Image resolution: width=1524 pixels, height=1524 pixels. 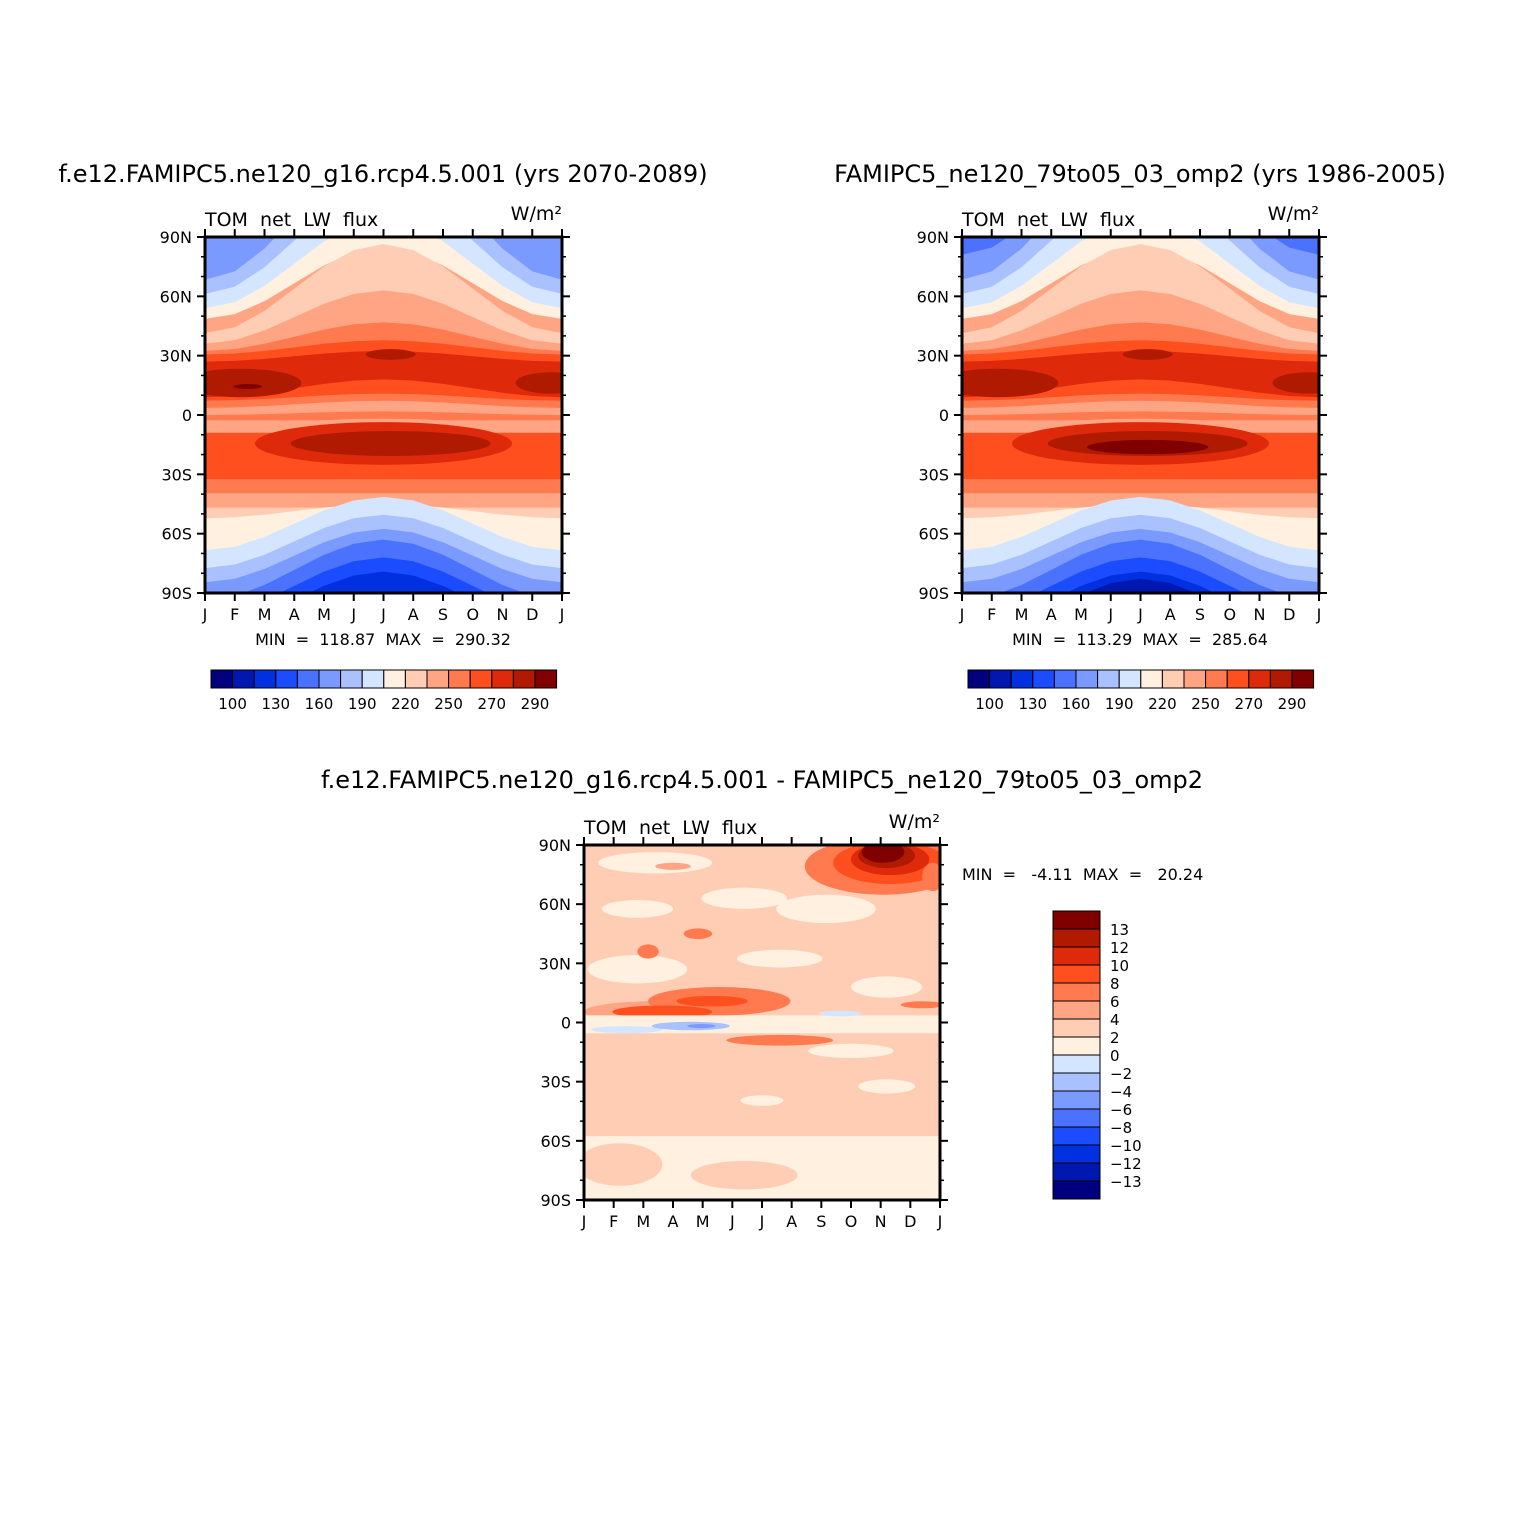 What do you see at coordinates (851, 1221) in the screenshot?
I see `panel-c-x-tick-label: O` at bounding box center [851, 1221].